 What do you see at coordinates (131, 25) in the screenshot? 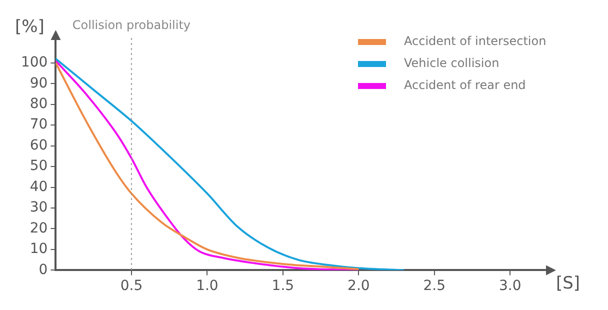
I see `ref-line-label: Collision probability` at bounding box center [131, 25].